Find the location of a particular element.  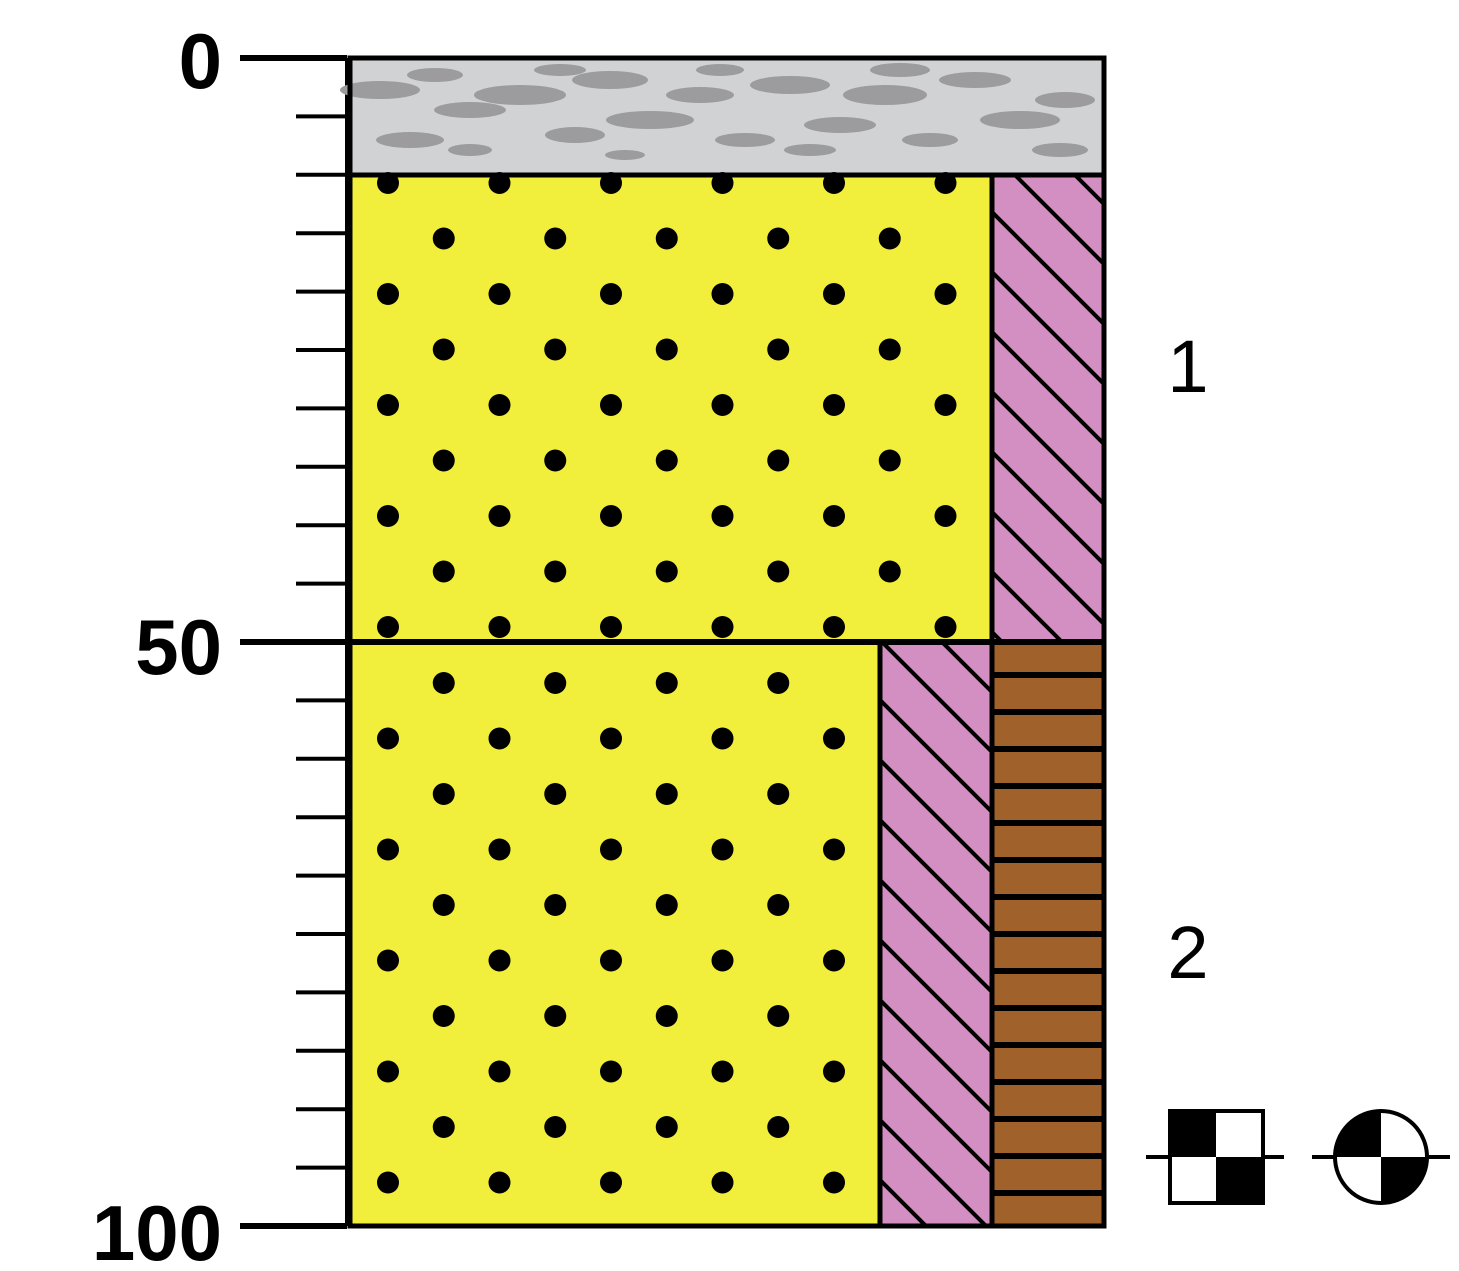

unit-2-brown-brick-lines is located at coordinates (1048, 934).